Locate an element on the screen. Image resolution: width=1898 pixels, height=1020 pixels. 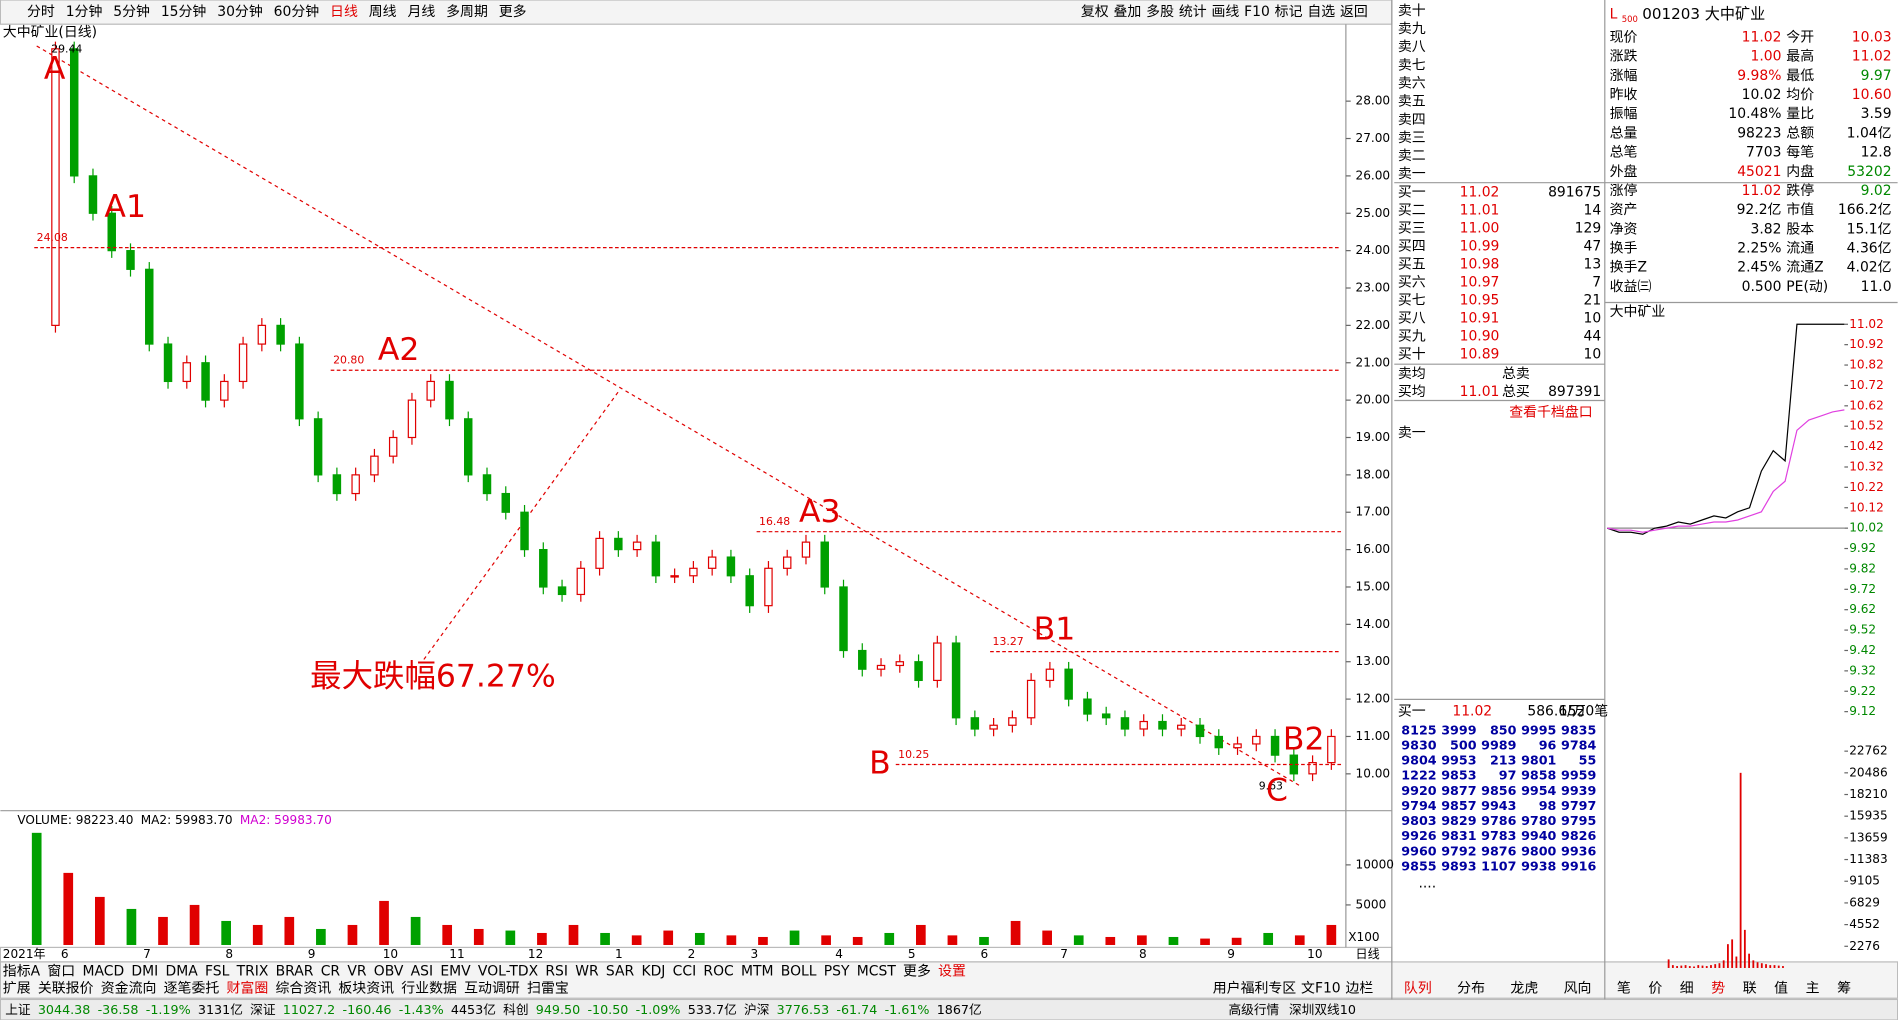
bid-volume: 10 is located at coordinates (1592, 319).